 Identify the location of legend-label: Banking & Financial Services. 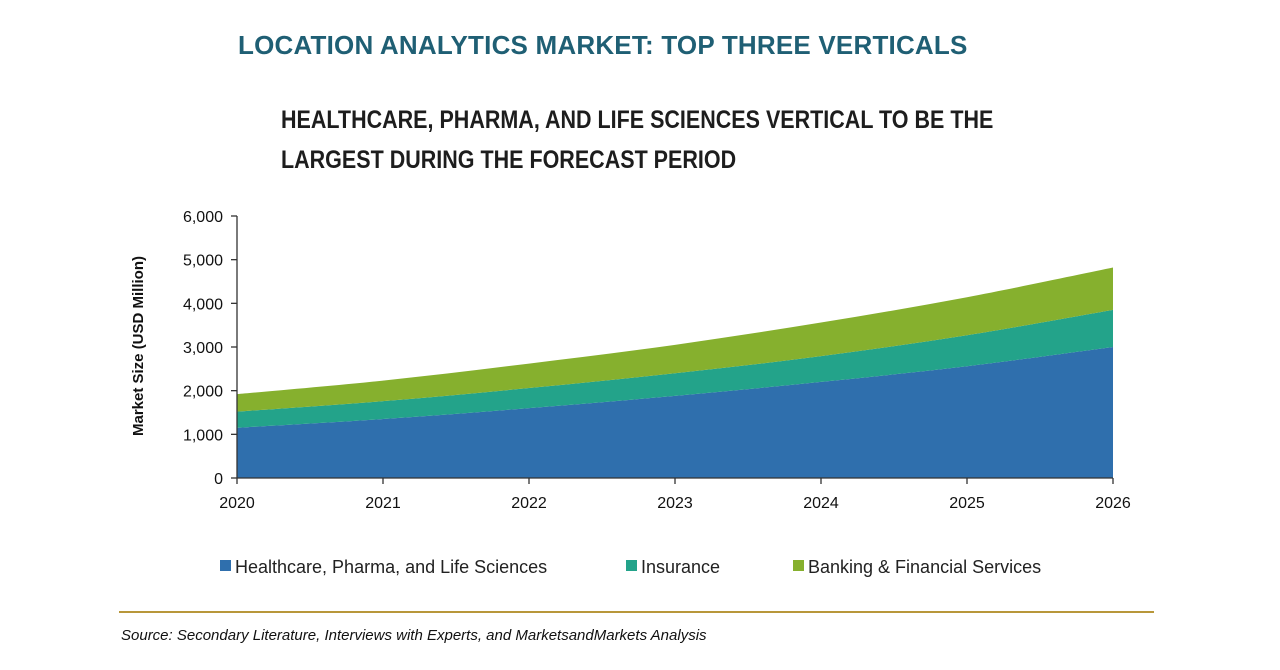
(924, 567).